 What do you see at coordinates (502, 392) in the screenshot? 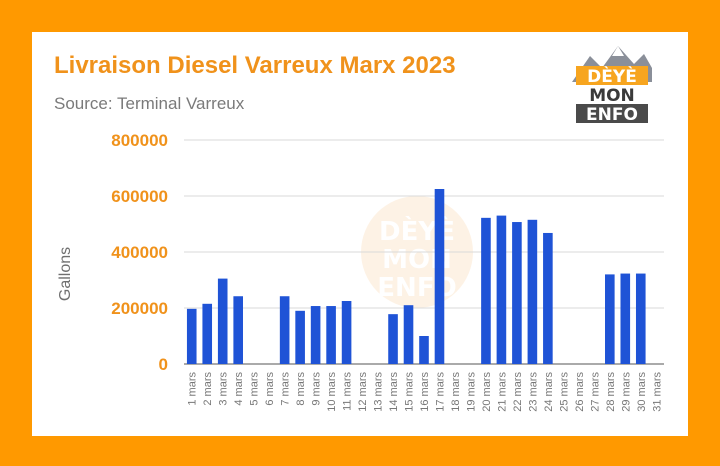
I see `x-tick-label: 21 mars` at bounding box center [502, 392].